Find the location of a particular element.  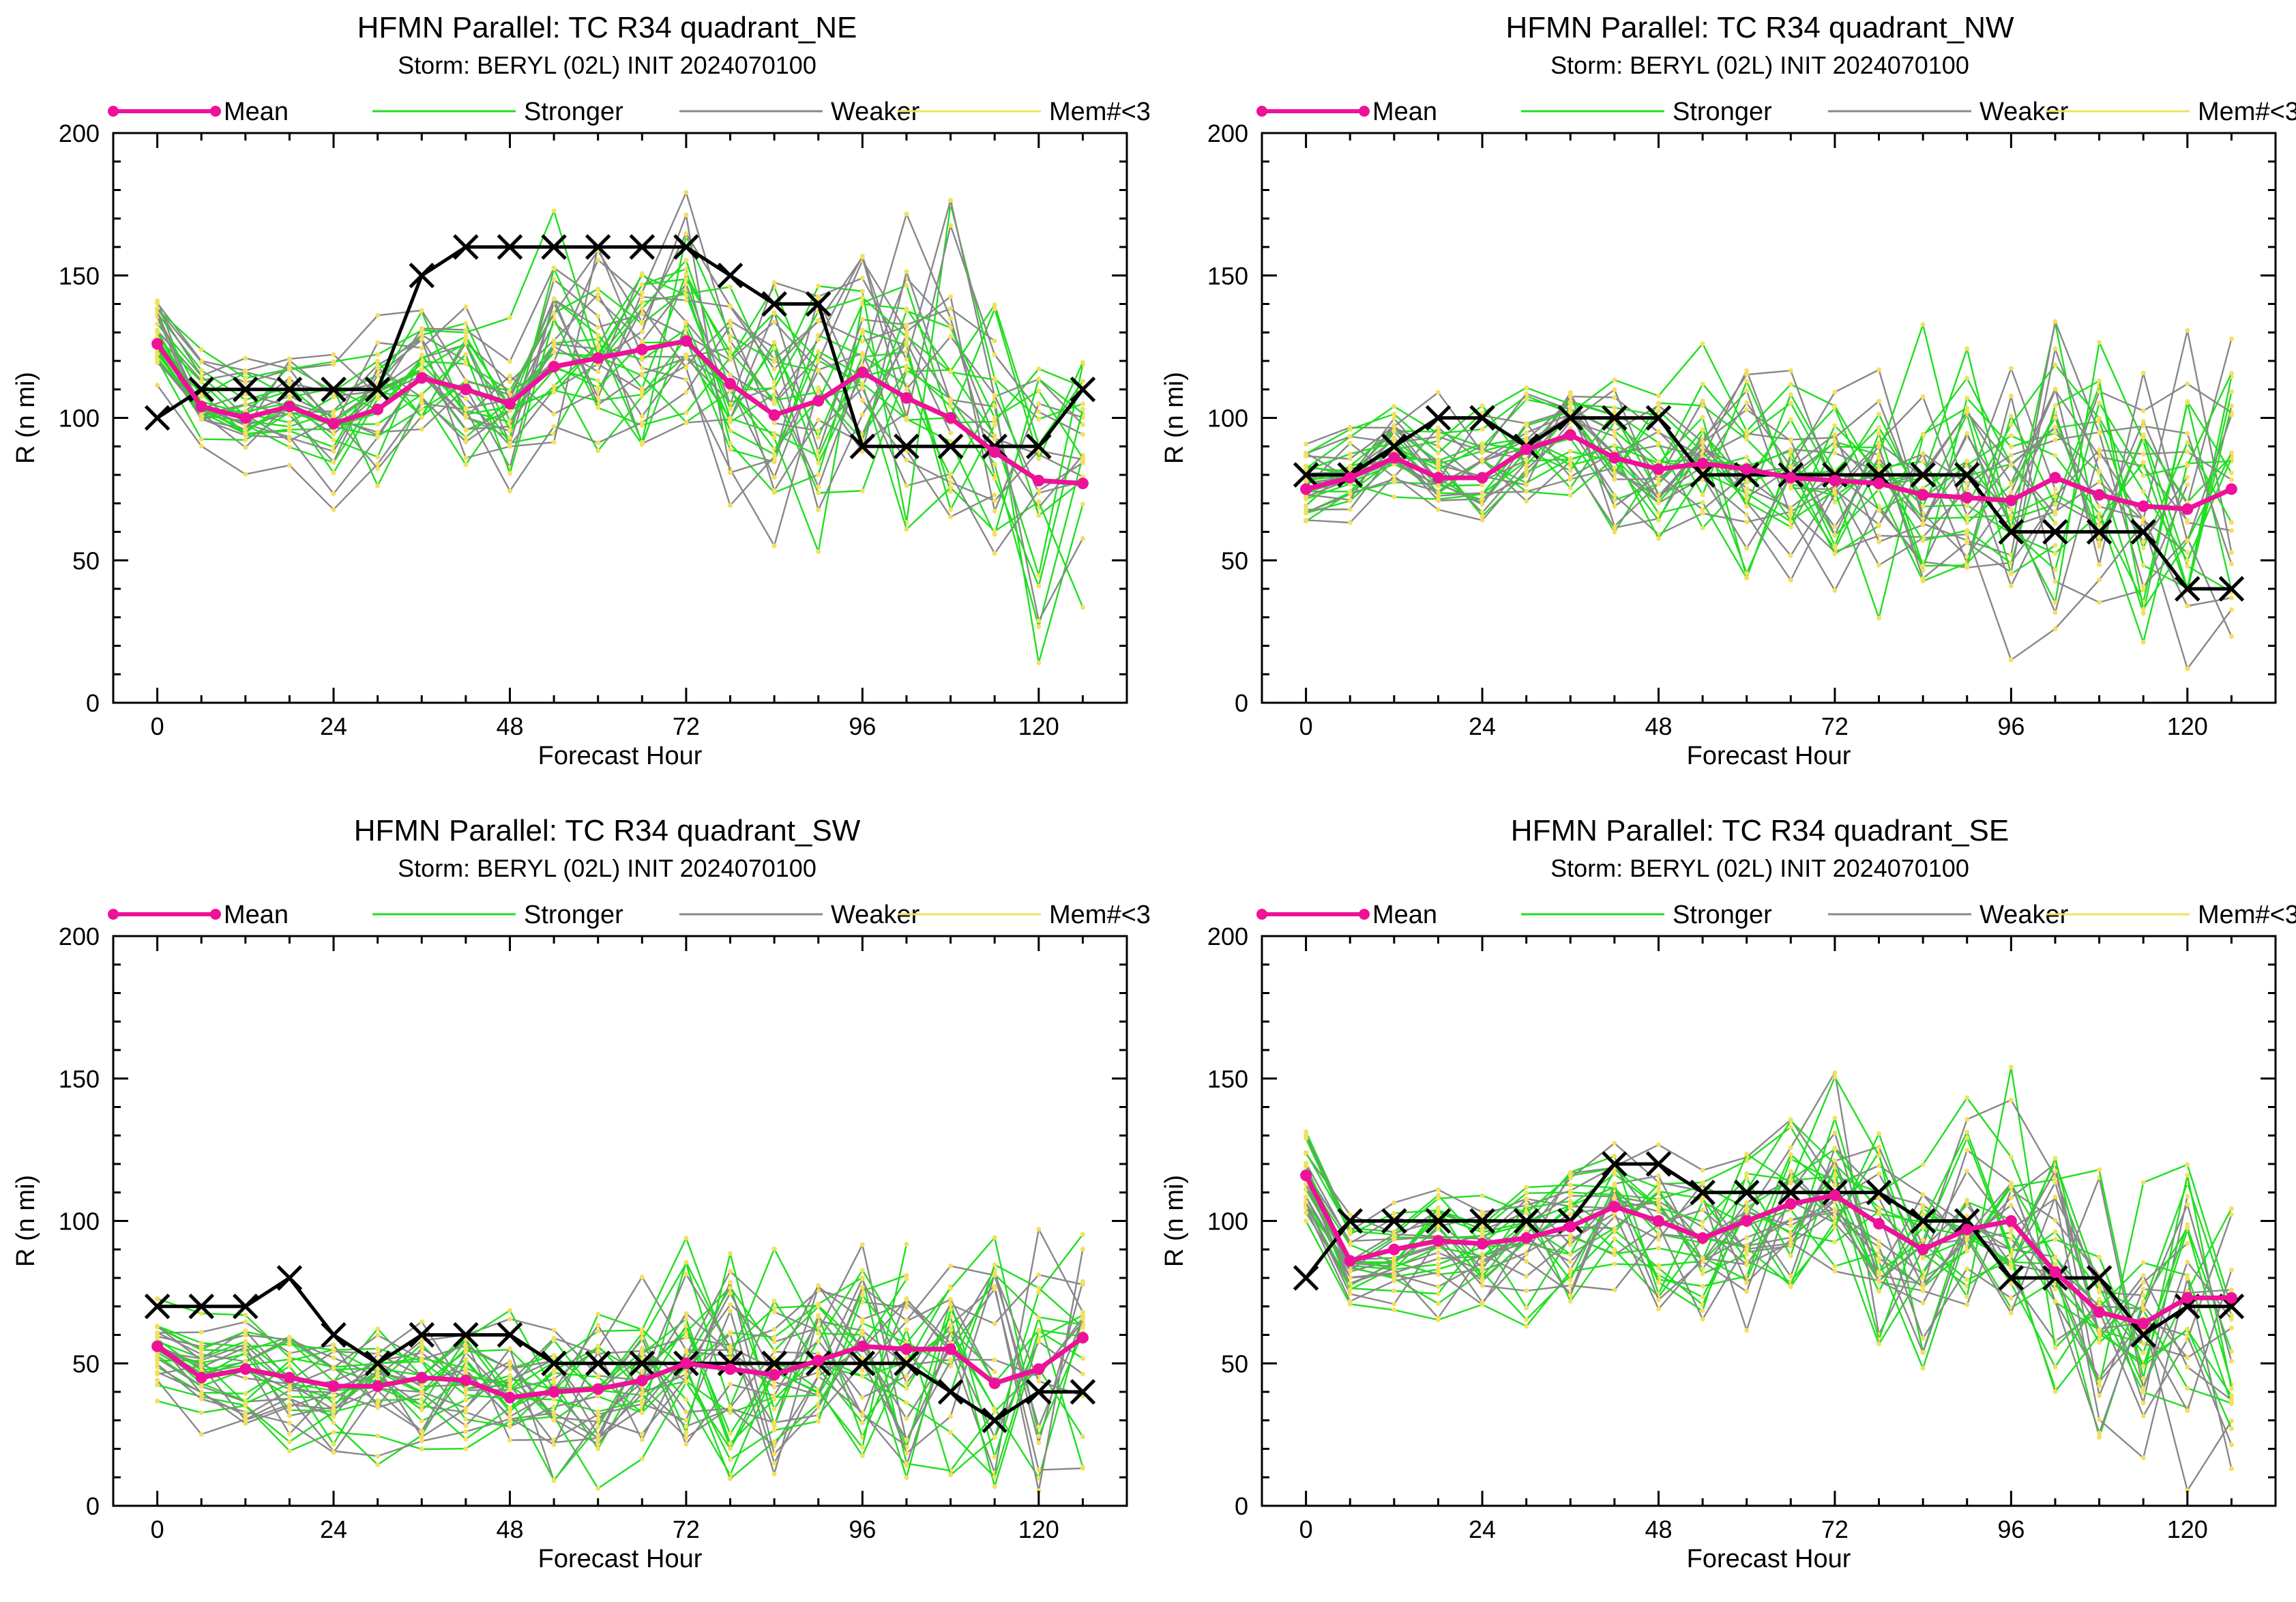

x-tick-label: 120 is located at coordinates (2187, 726).